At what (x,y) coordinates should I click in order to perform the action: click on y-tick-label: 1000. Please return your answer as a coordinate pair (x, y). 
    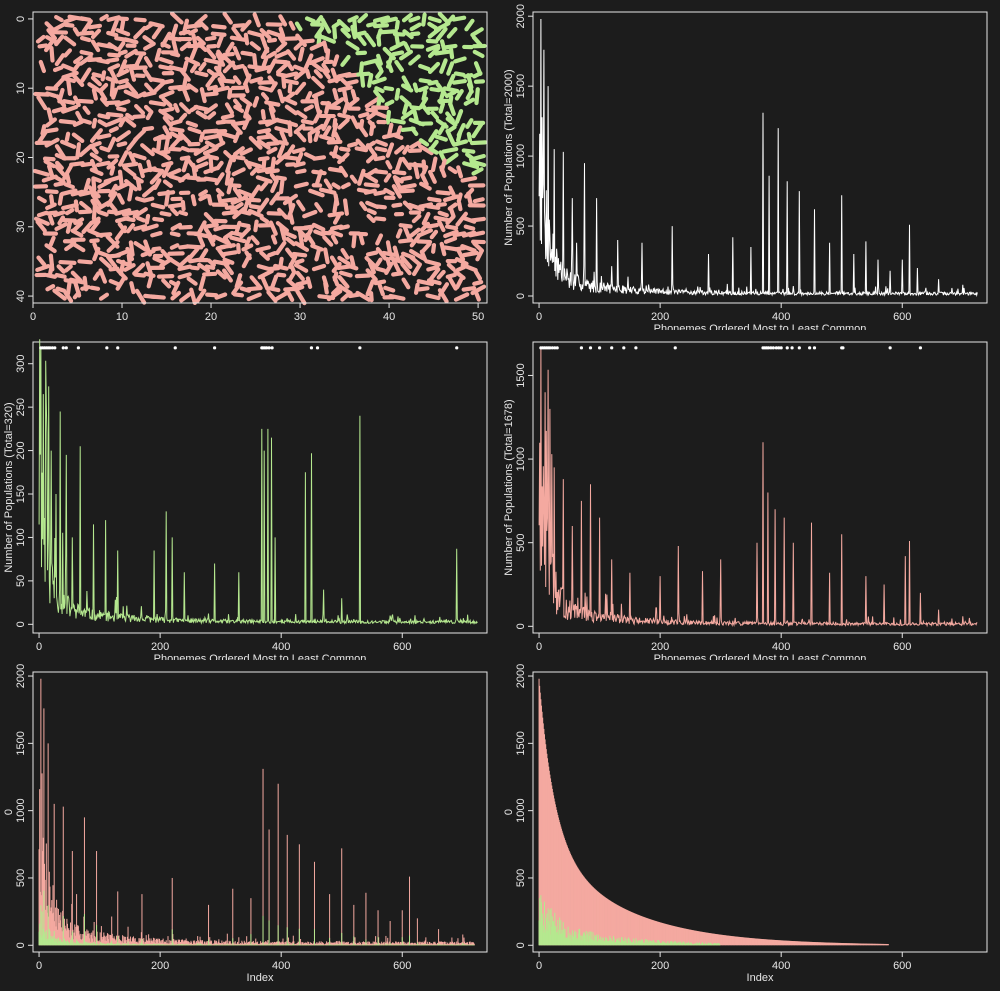
    Looking at the image, I should click on (521, 459).